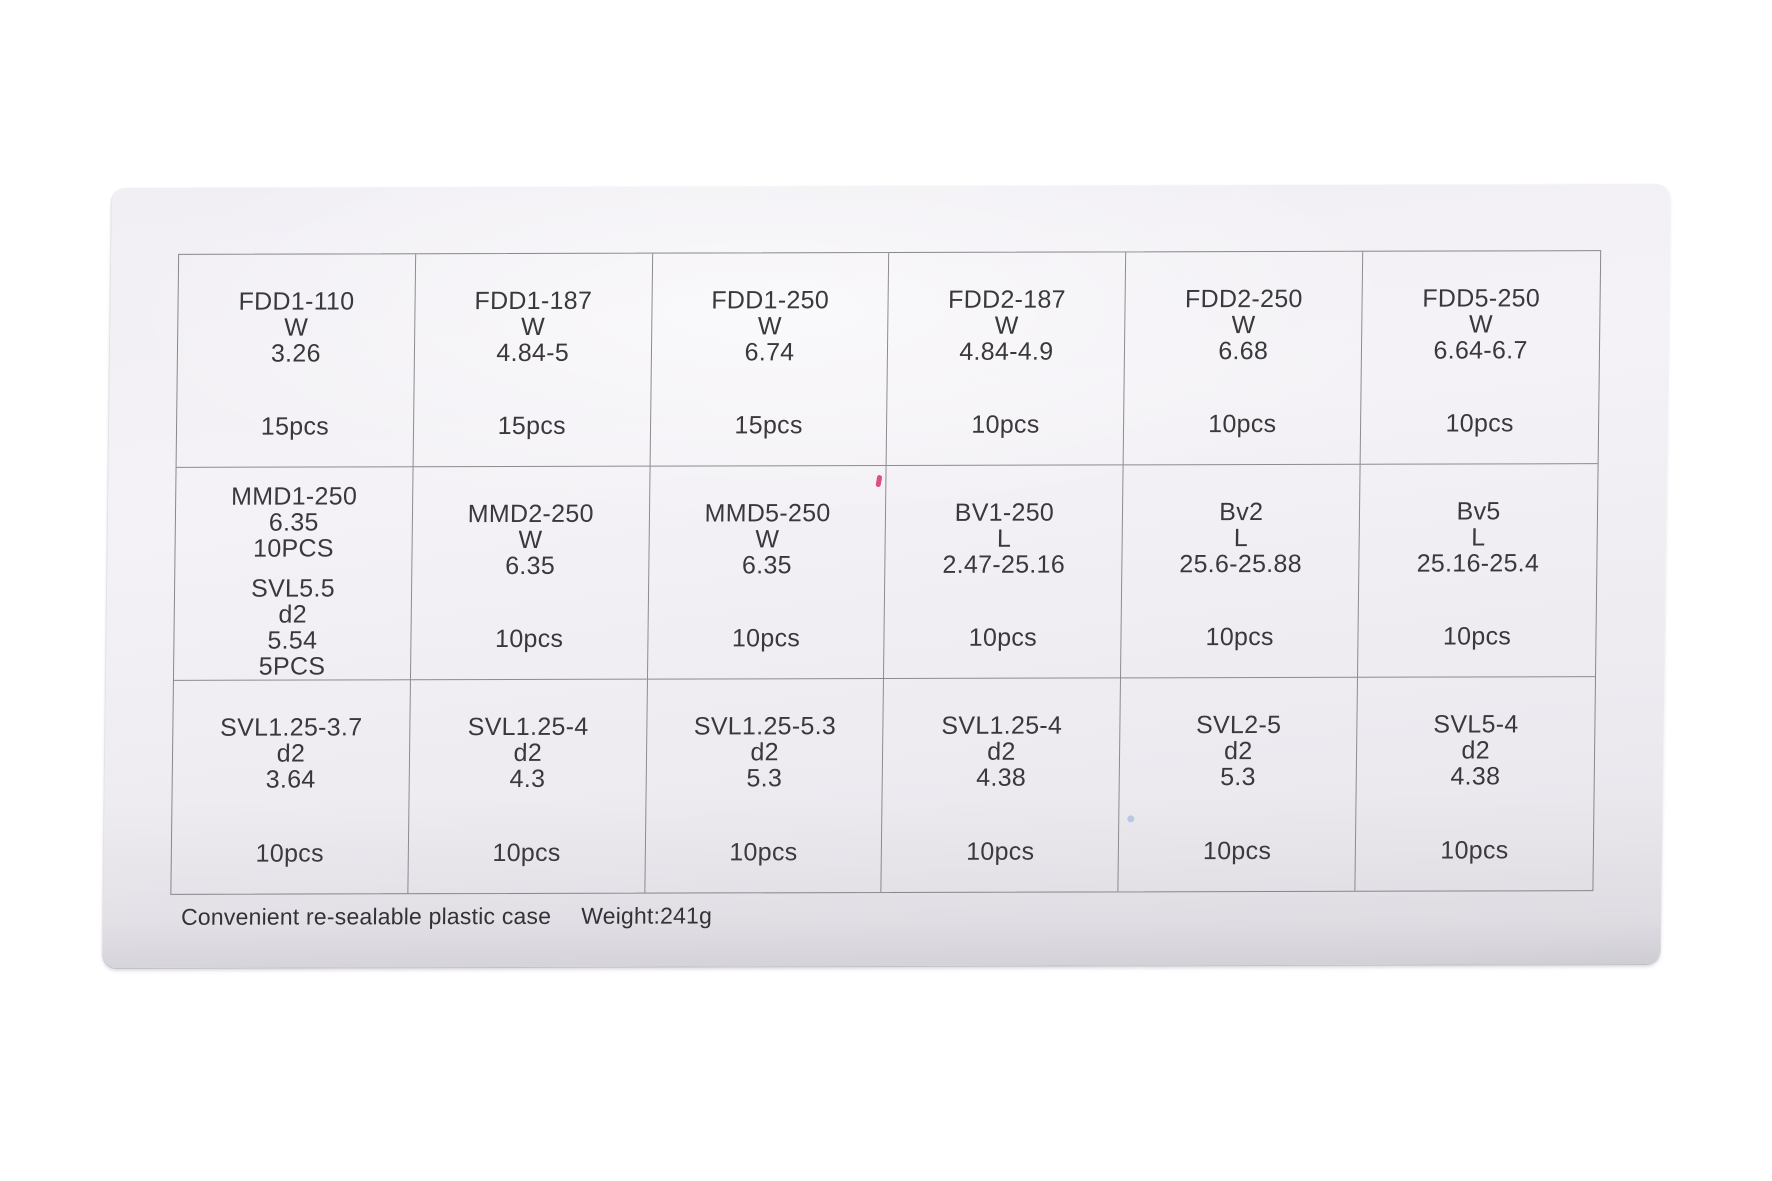  Describe the element at coordinates (533, 301) in the screenshot. I see `cell-line: FDD1-187` at that location.